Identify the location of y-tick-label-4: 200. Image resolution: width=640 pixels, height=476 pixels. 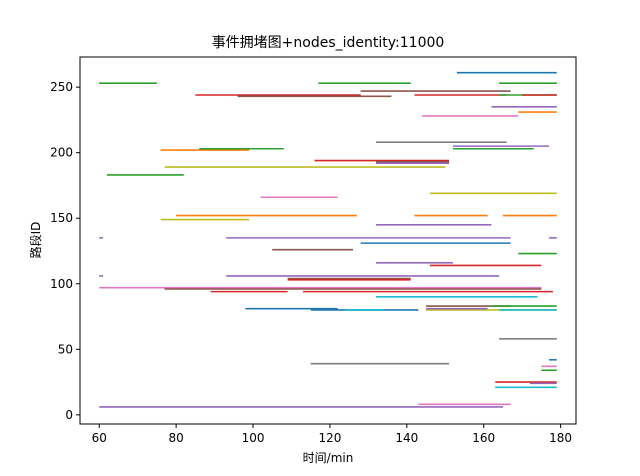
(61, 153).